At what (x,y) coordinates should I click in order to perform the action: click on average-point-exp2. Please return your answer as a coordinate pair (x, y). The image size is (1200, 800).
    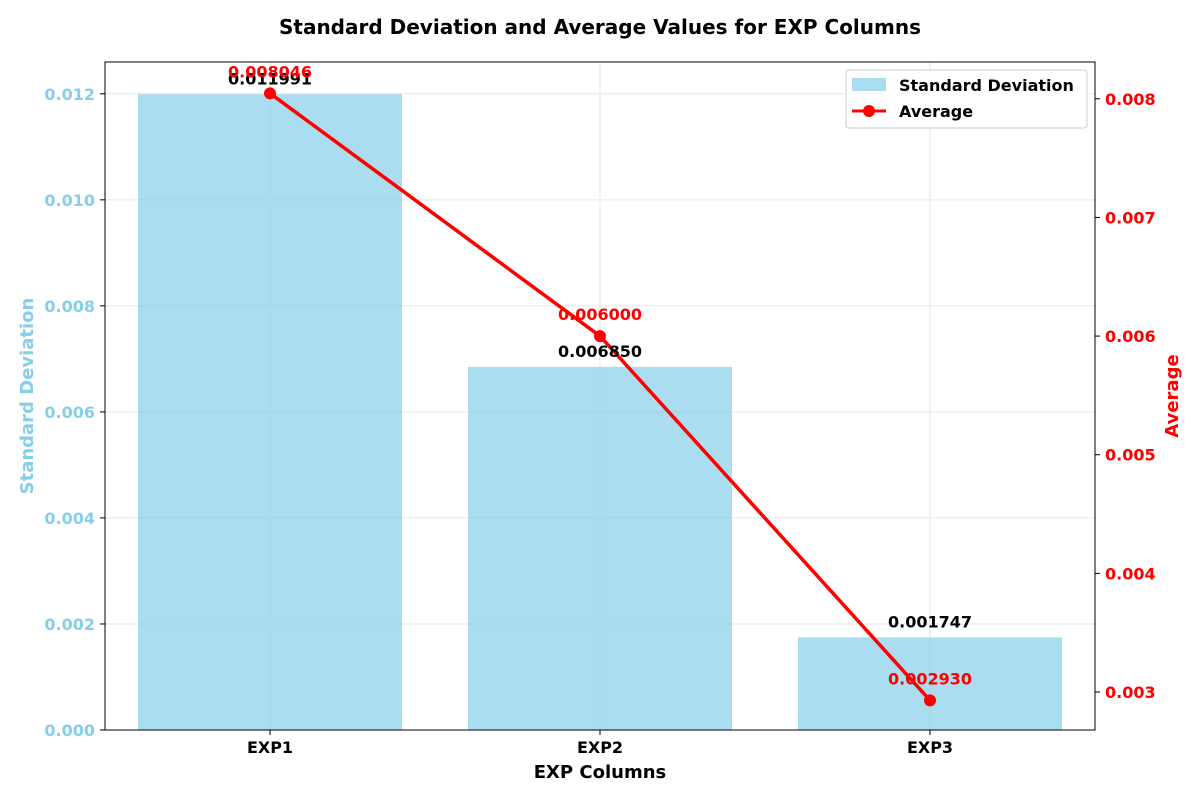
    Looking at the image, I should click on (600, 336).